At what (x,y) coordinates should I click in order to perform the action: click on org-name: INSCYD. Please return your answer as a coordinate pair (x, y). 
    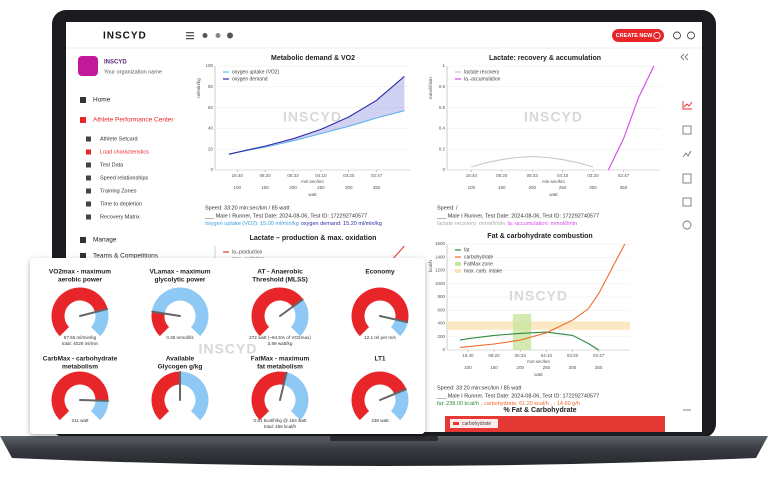
    Looking at the image, I should click on (115, 63).